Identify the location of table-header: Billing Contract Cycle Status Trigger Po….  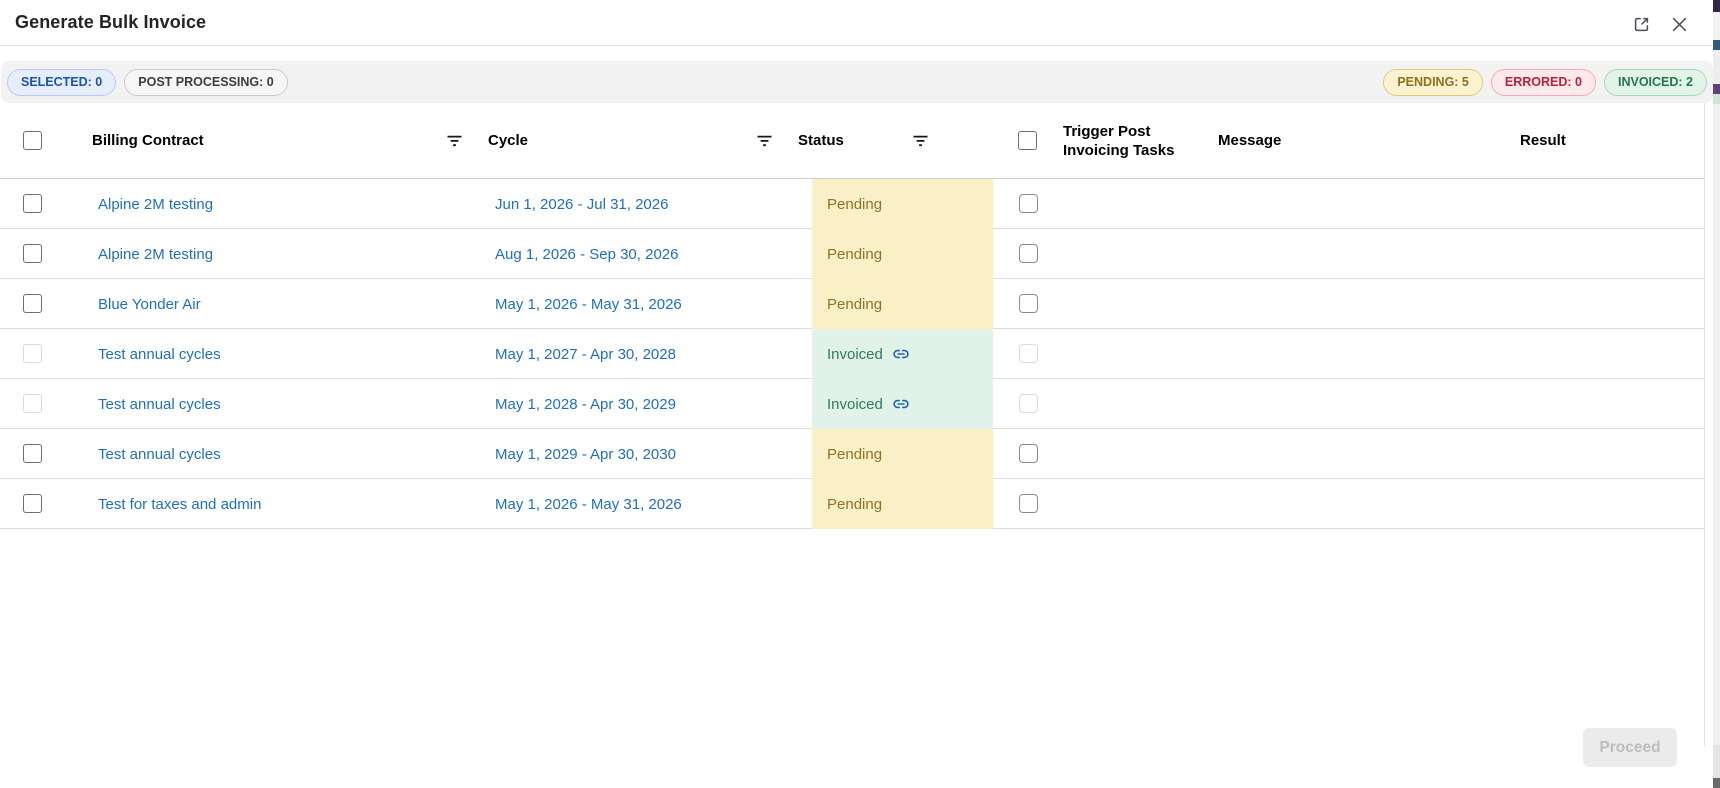
(852, 141).